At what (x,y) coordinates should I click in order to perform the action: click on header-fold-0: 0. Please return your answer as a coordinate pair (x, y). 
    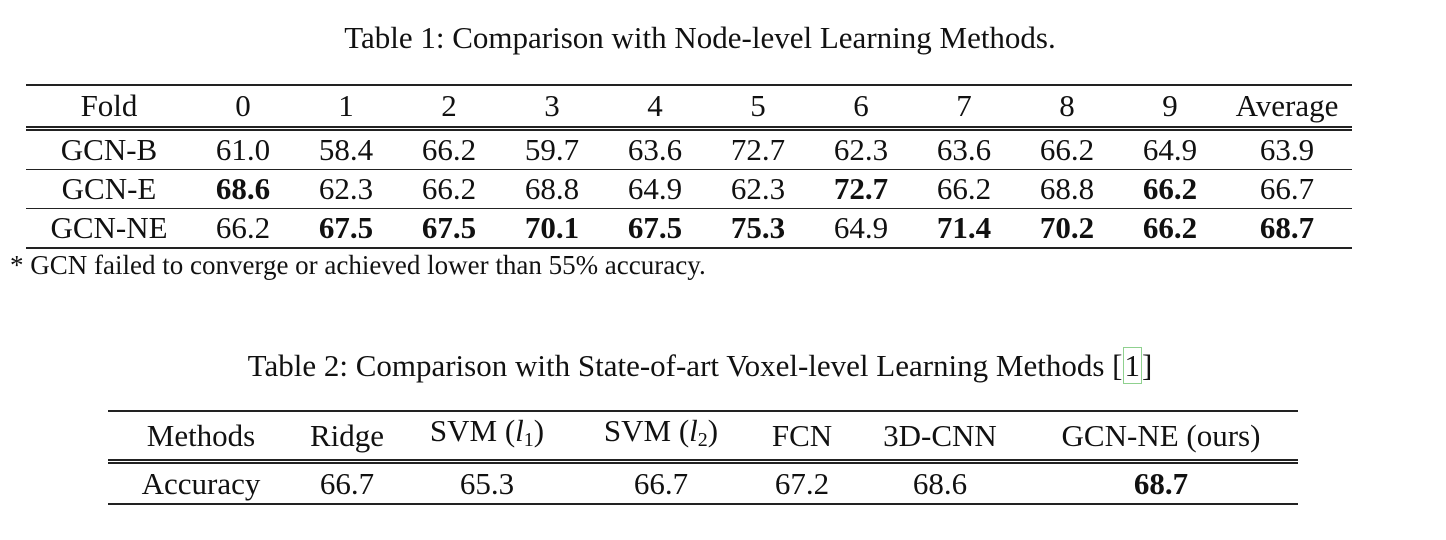
    Looking at the image, I should click on (243, 105).